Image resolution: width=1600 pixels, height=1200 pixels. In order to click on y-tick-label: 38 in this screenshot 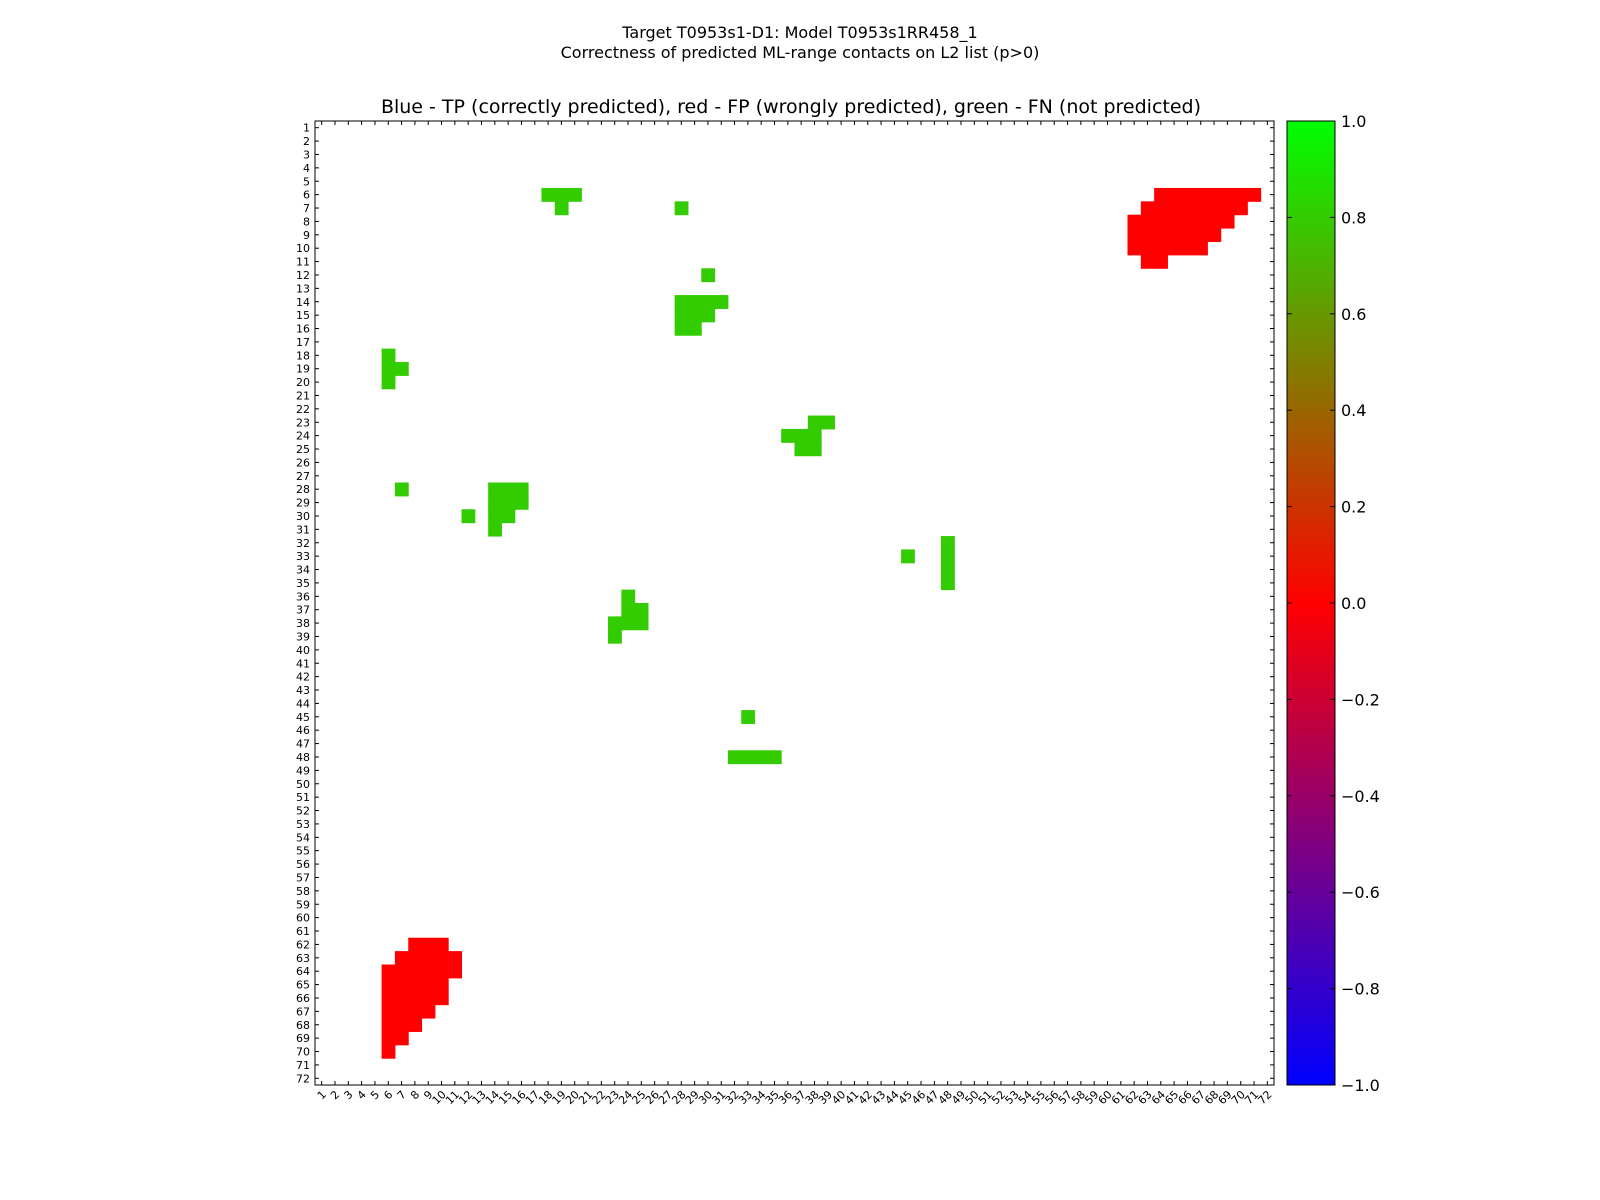, I will do `click(303, 623)`.